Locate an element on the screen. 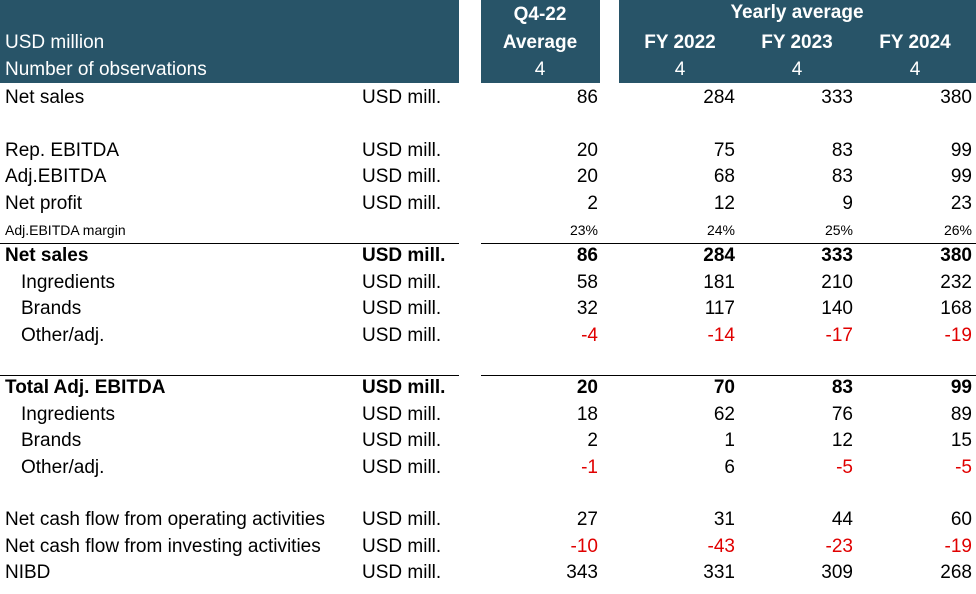 This screenshot has width=976, height=594. cell-value: 62 is located at coordinates (724, 414).